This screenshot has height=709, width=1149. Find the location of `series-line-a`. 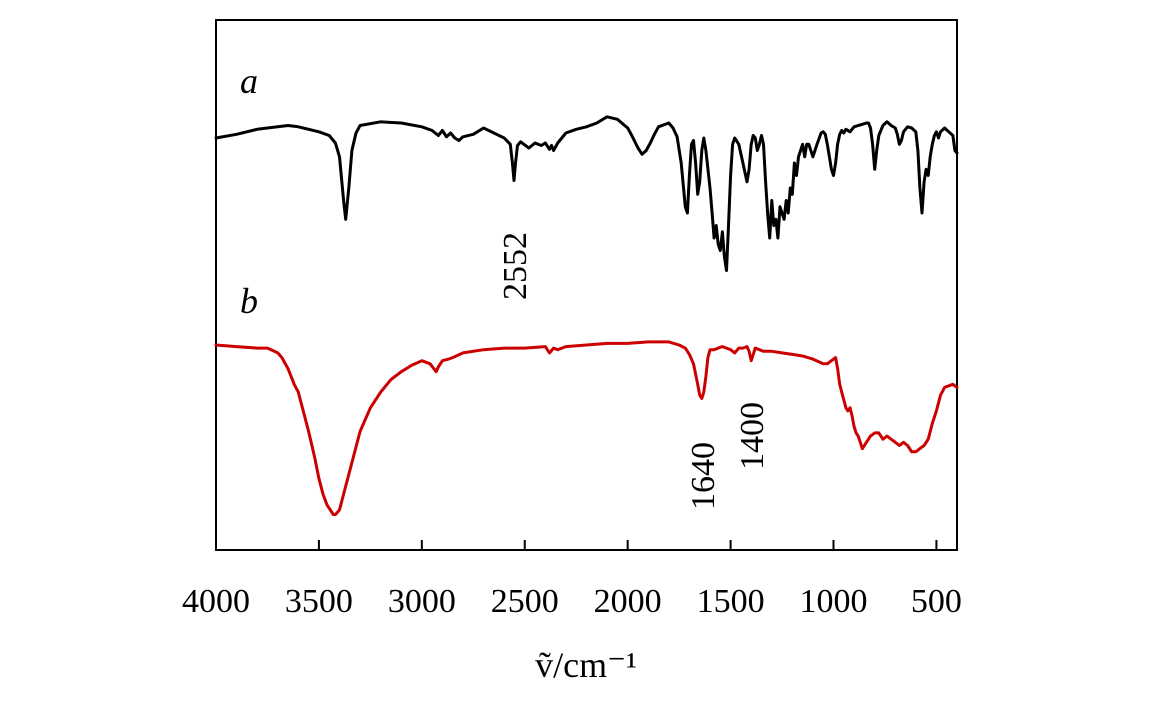

series-line-a is located at coordinates (586, 193).